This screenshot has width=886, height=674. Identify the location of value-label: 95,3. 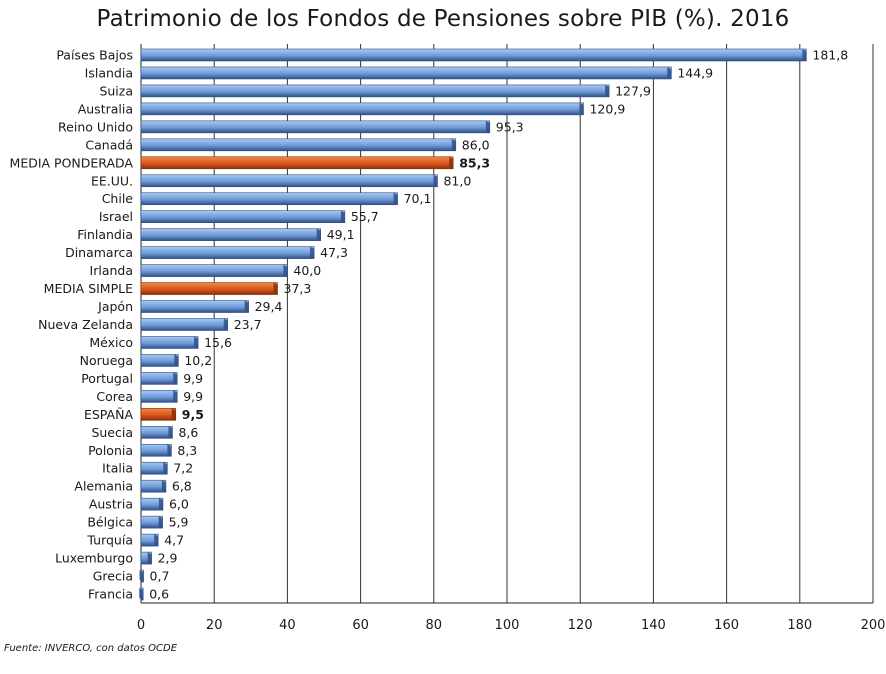
(510, 126).